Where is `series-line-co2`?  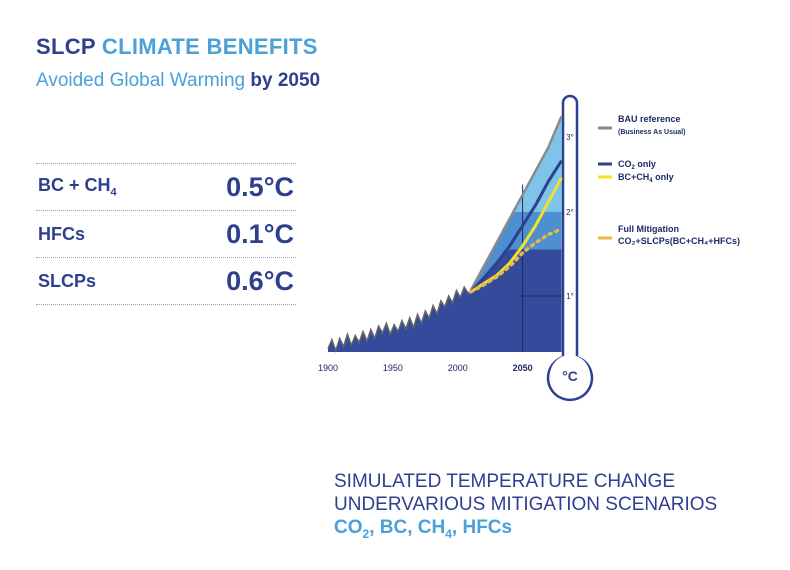
series-line-co2 is located at coordinates (516, 226).